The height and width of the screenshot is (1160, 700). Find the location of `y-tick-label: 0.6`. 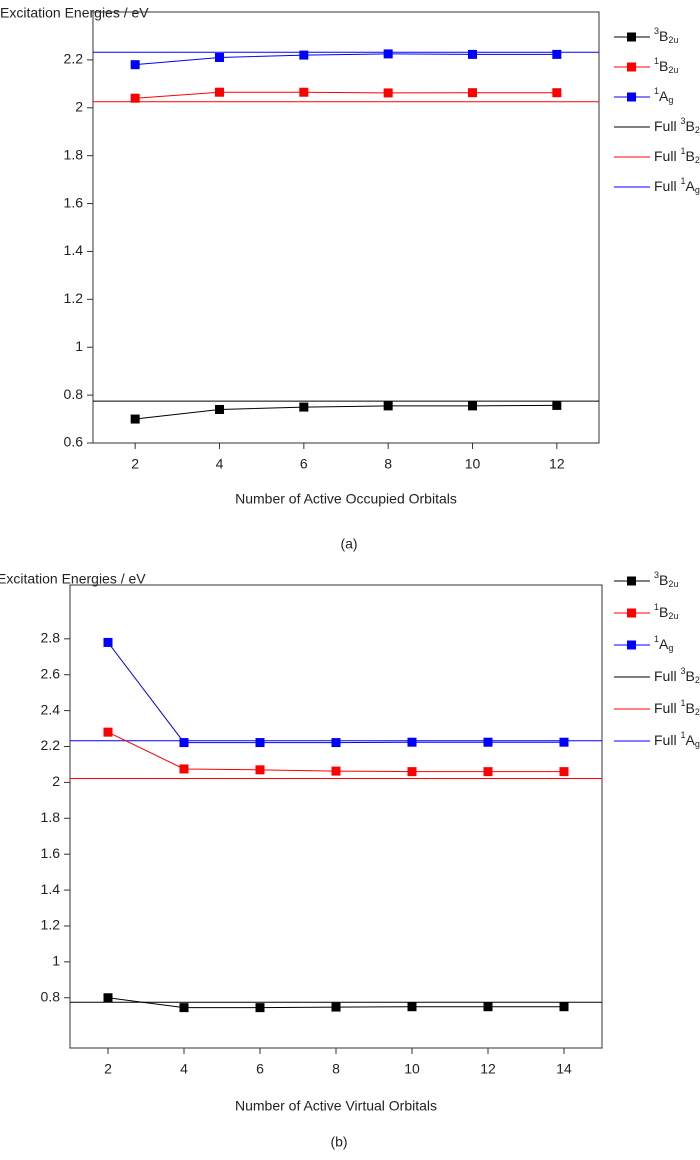

y-tick-label: 0.6 is located at coordinates (74, 442).